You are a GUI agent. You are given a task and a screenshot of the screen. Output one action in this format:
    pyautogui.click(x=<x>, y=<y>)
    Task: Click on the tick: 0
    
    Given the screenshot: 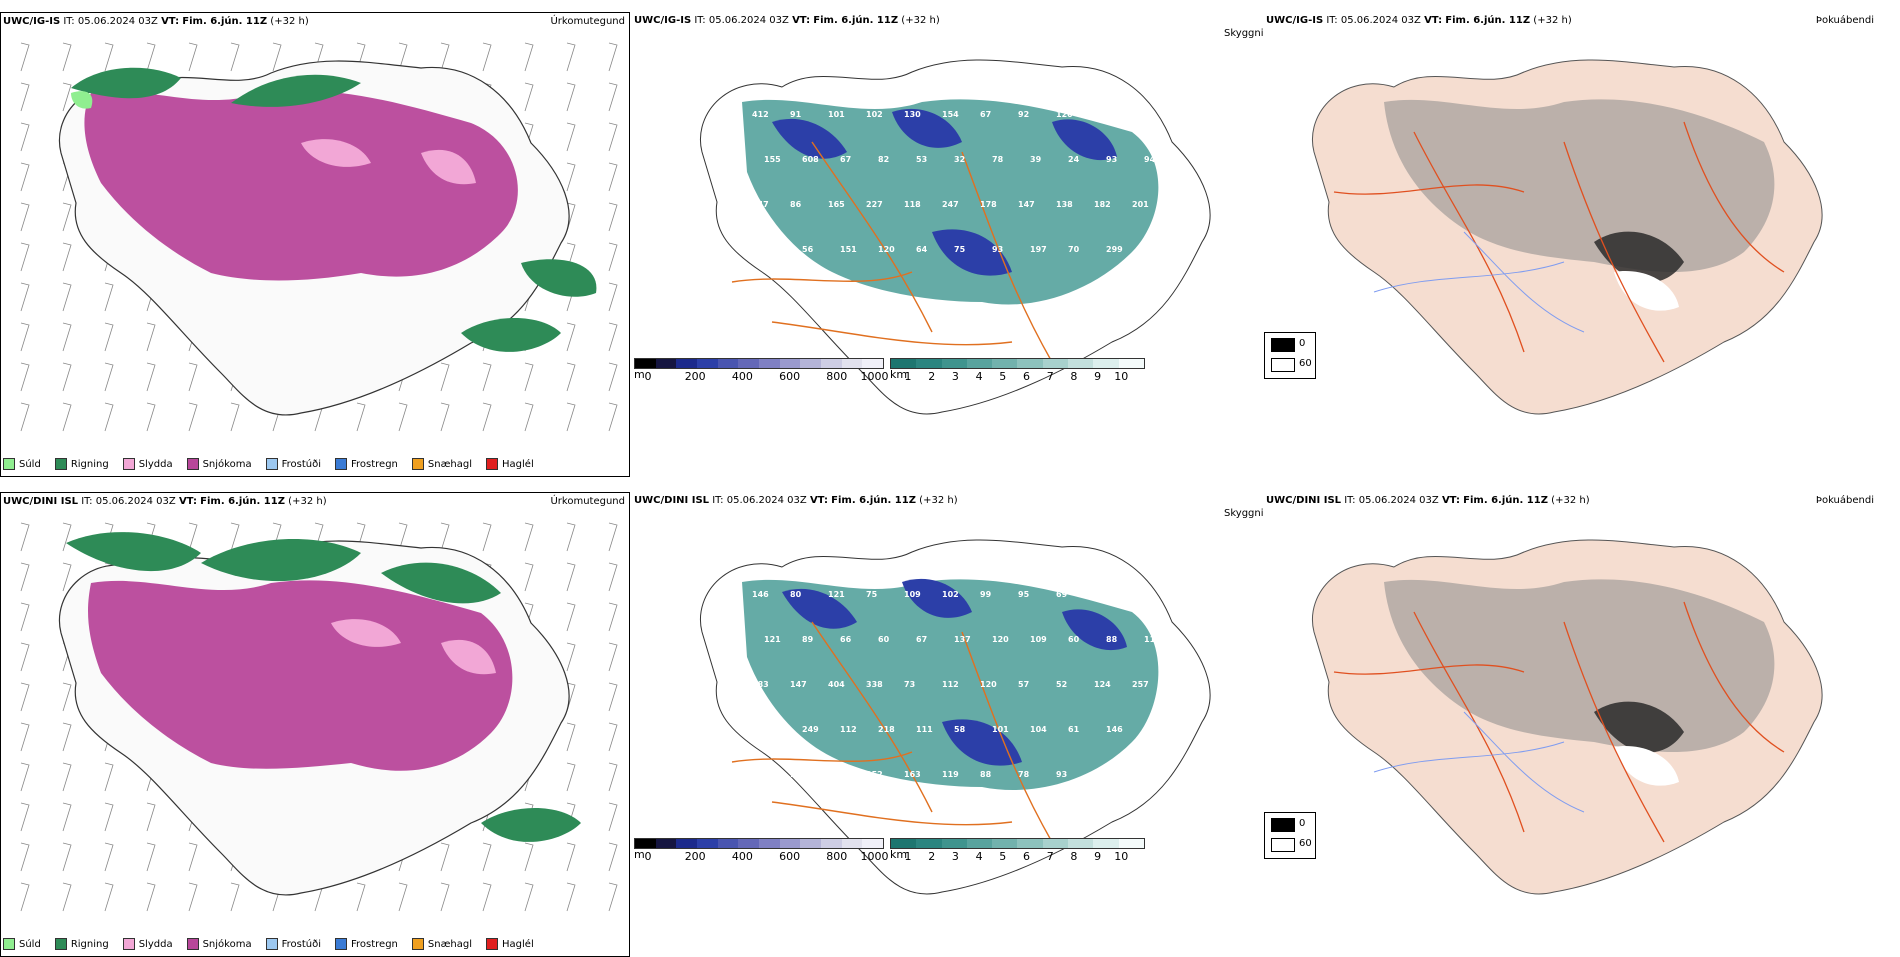 What is the action you would take?
    pyautogui.click(x=648, y=376)
    